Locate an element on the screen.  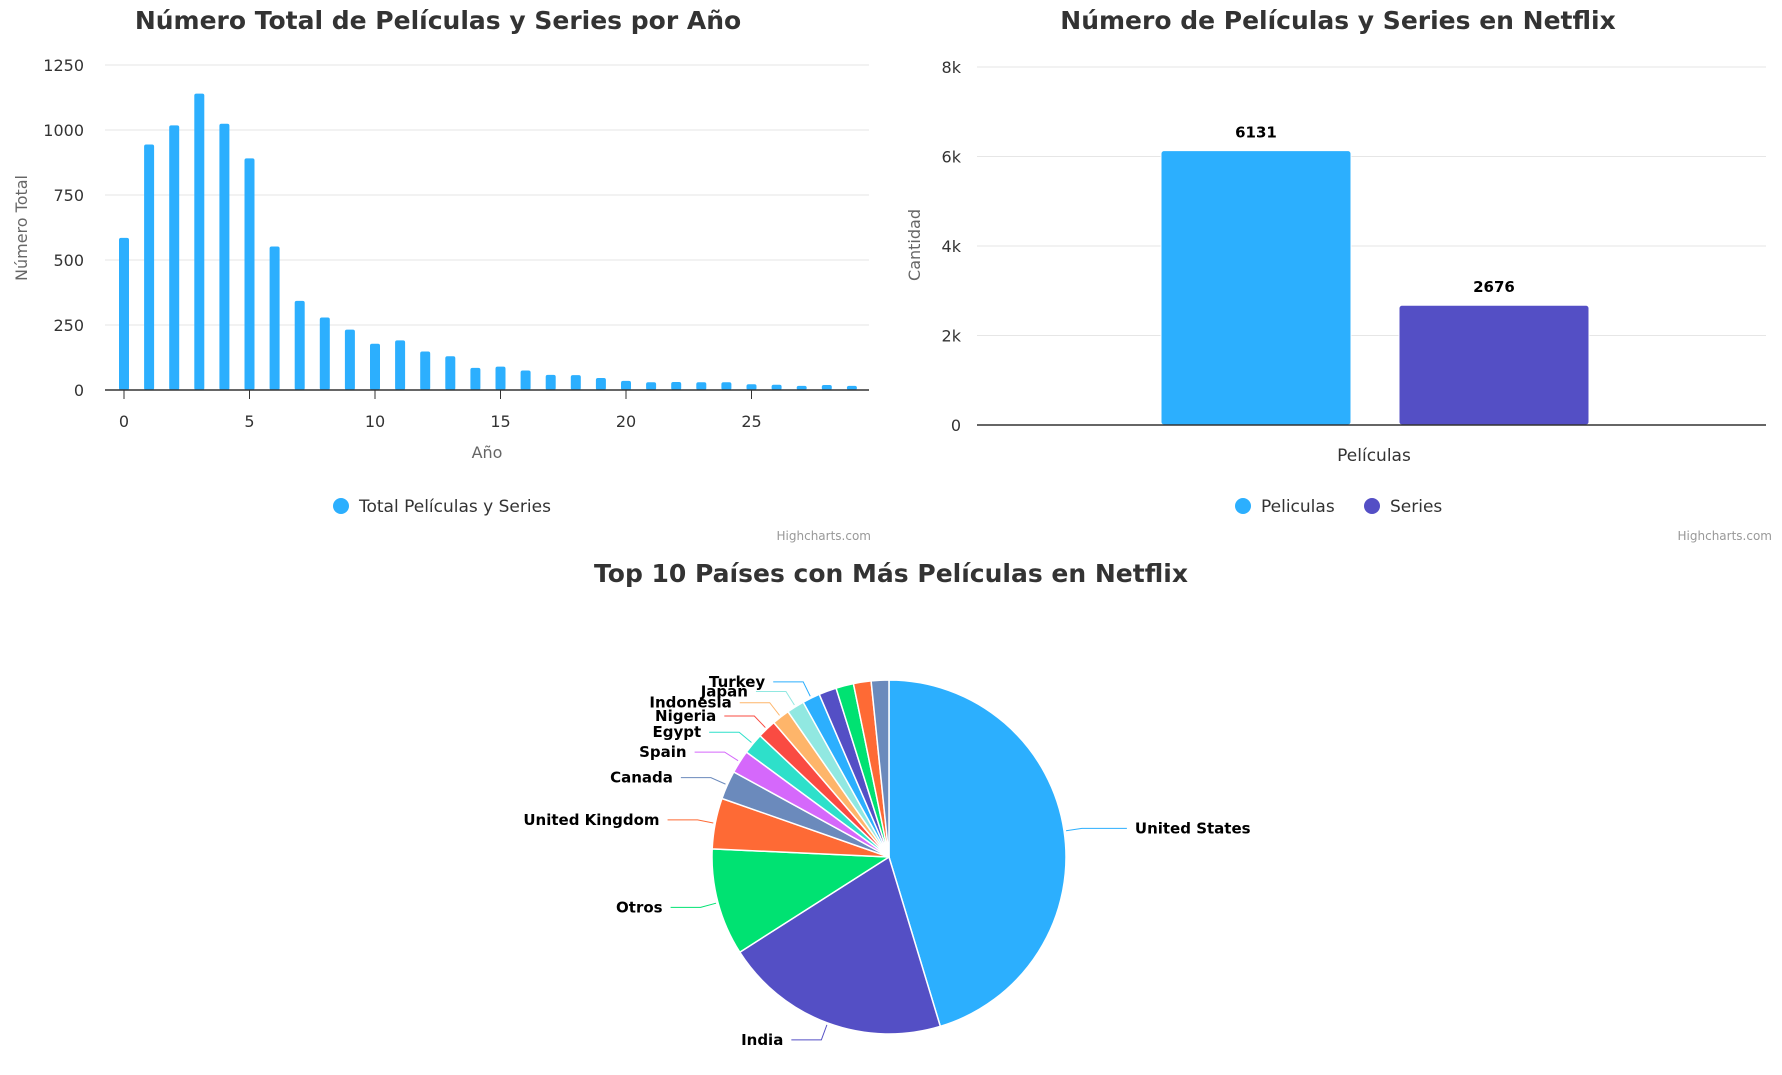
chart3-slice-label: United Kingdom is located at coordinates (591, 820).